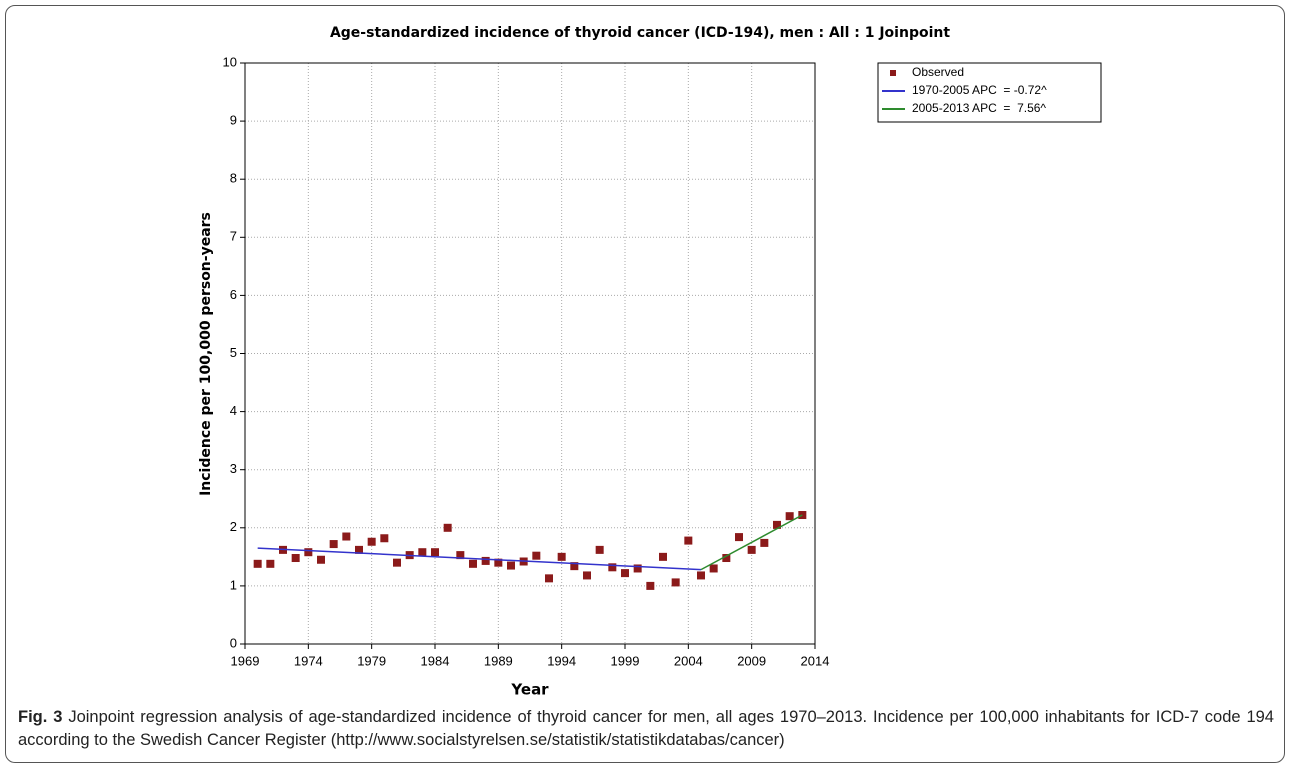 This screenshot has width=1292, height=770. Describe the element at coordinates (498, 660) in the screenshot. I see `x-tick-label: 1989` at that location.